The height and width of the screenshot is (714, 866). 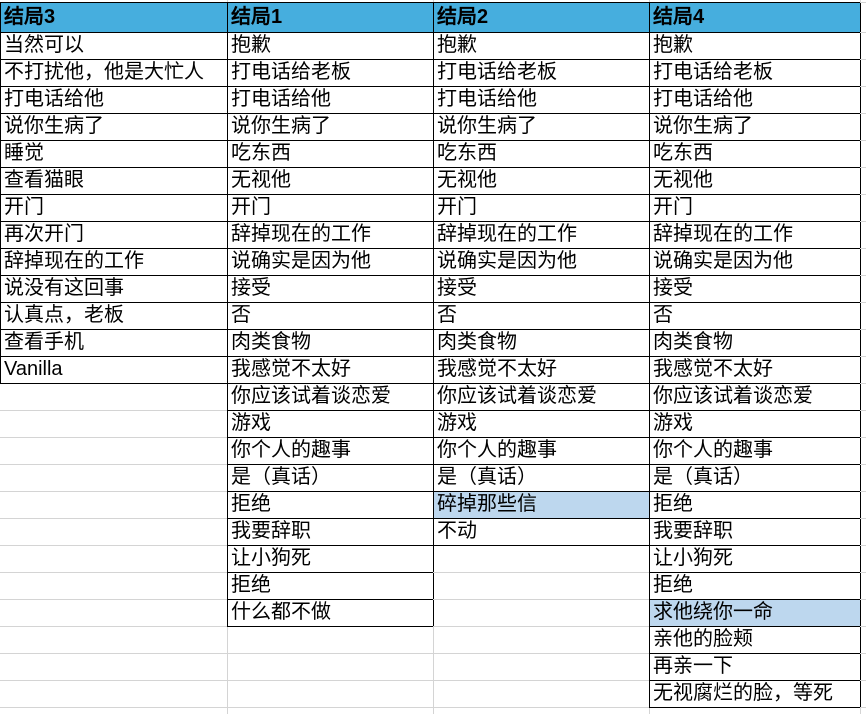 What do you see at coordinates (754, 612) in the screenshot?
I see `table-cell-highlighted: 求他绕你一命` at bounding box center [754, 612].